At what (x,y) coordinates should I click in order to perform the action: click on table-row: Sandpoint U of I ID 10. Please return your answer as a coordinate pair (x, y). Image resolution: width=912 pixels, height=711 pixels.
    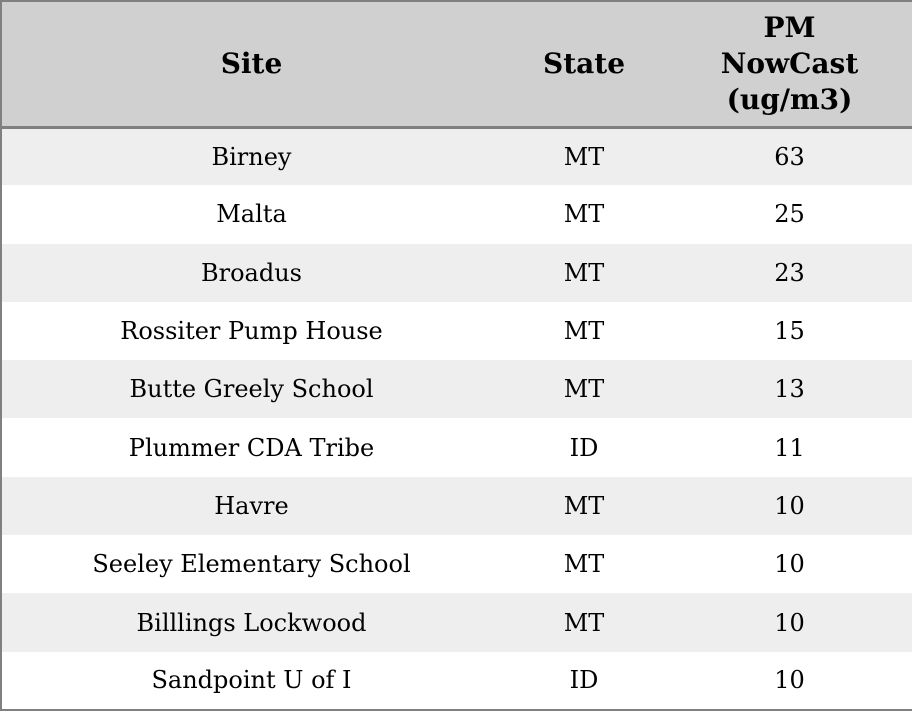
    Looking at the image, I should click on (456, 680).